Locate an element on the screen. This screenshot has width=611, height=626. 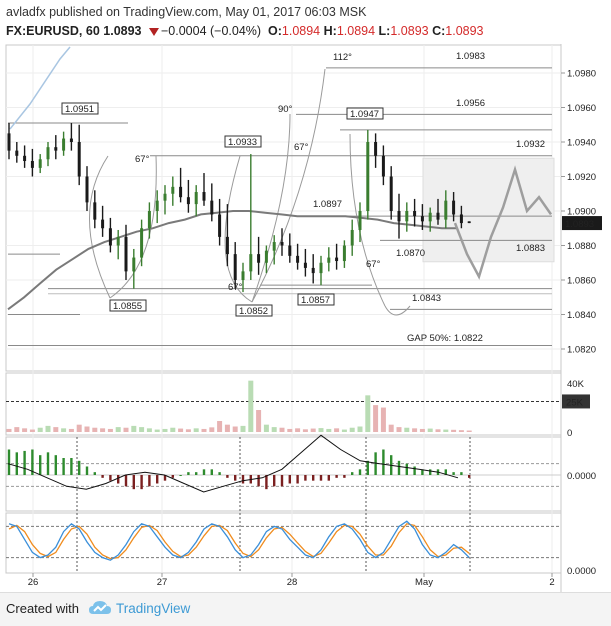
price-label: 1.0951 is located at coordinates (79, 109).